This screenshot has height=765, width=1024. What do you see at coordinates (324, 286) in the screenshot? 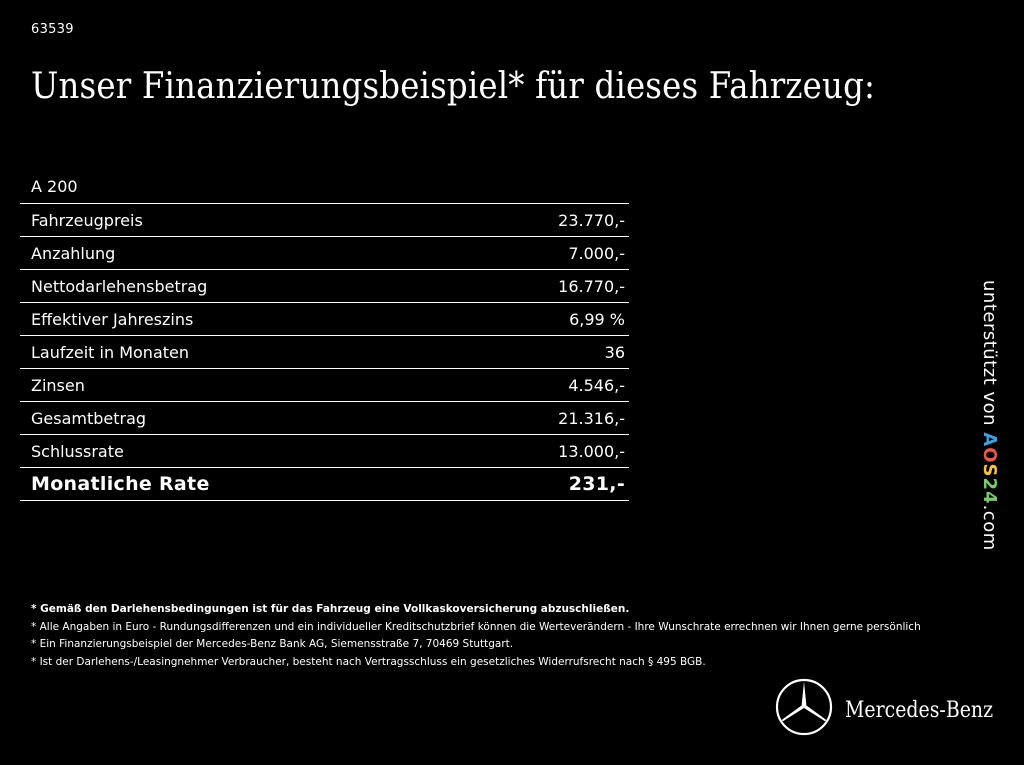
I see `table-row: Nettodarlehensbetrag 16.770,-` at bounding box center [324, 286].